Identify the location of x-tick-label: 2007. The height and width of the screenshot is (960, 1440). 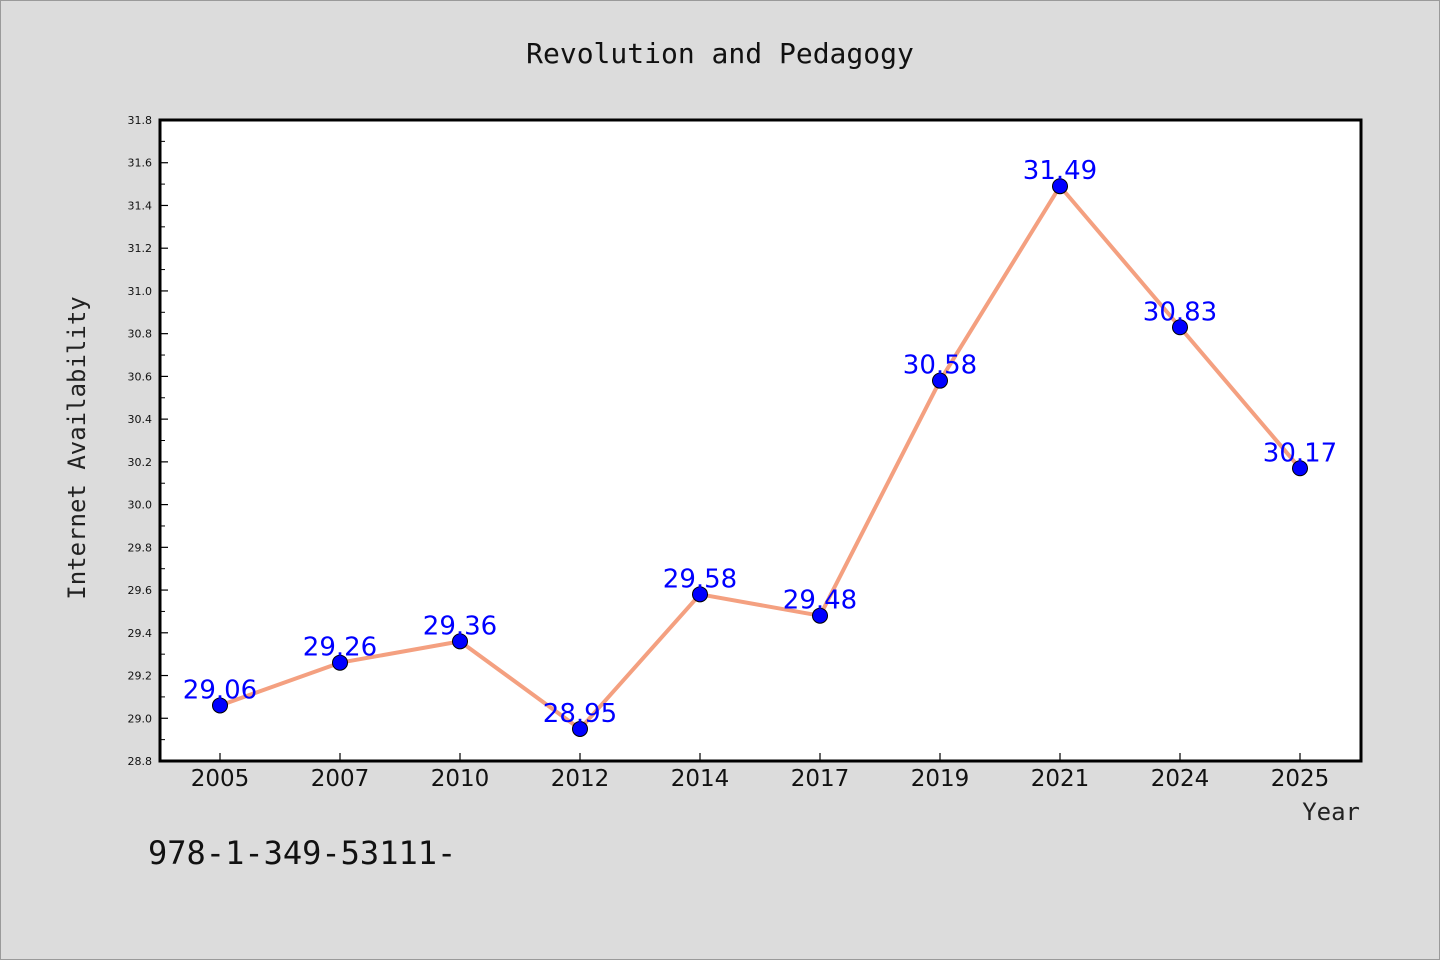
(340, 779).